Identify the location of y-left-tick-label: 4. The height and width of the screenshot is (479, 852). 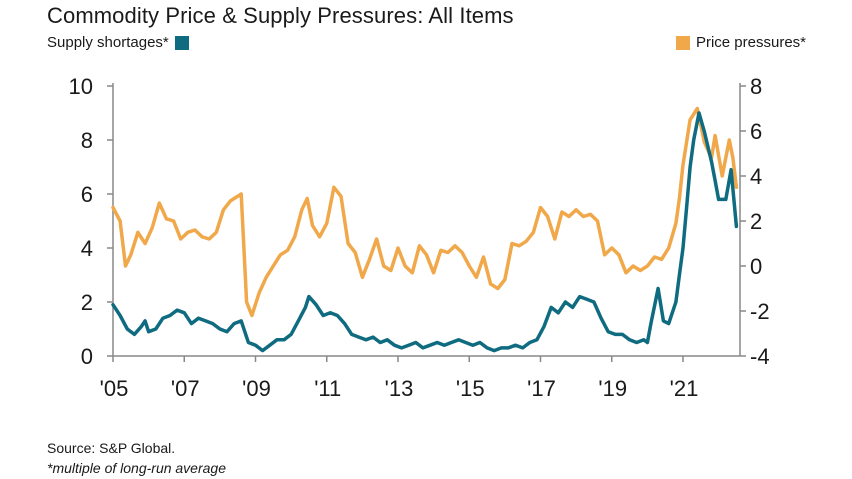
(87, 248).